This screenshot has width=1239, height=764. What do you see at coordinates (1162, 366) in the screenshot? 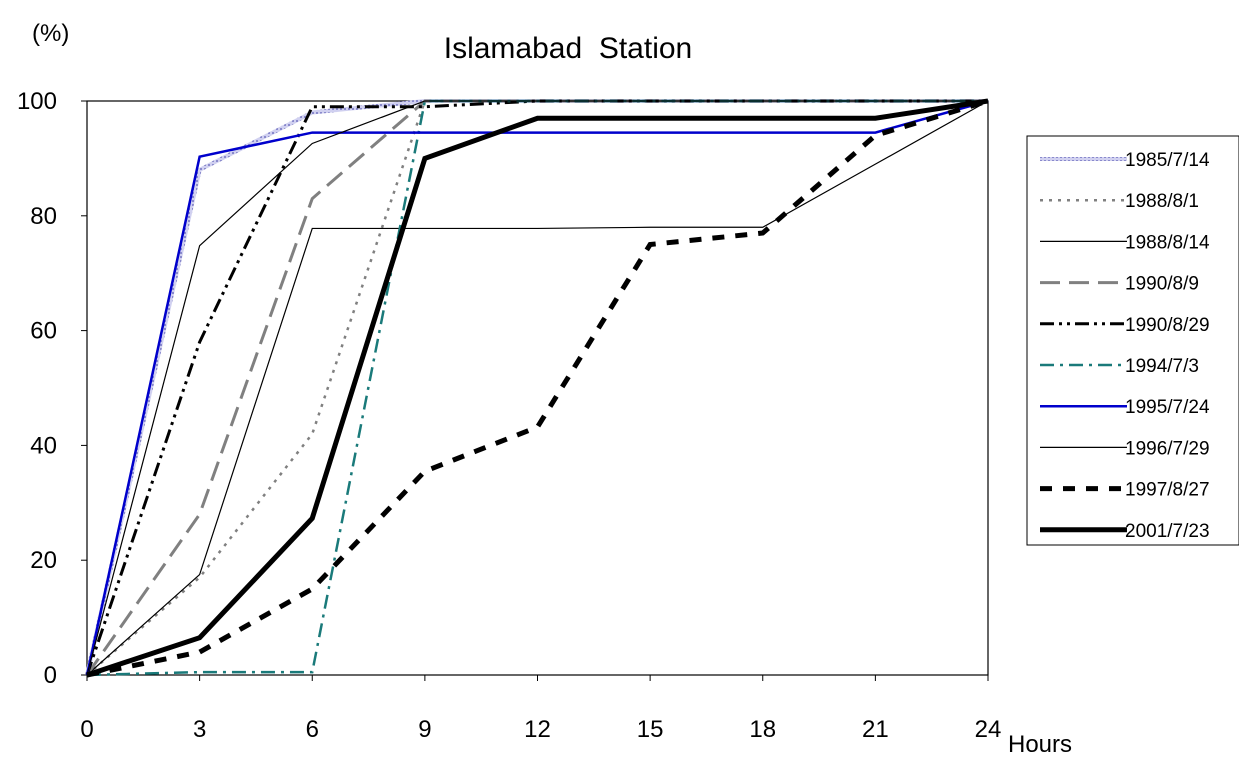
I see `legend-label: 1994/7/3` at bounding box center [1162, 366].